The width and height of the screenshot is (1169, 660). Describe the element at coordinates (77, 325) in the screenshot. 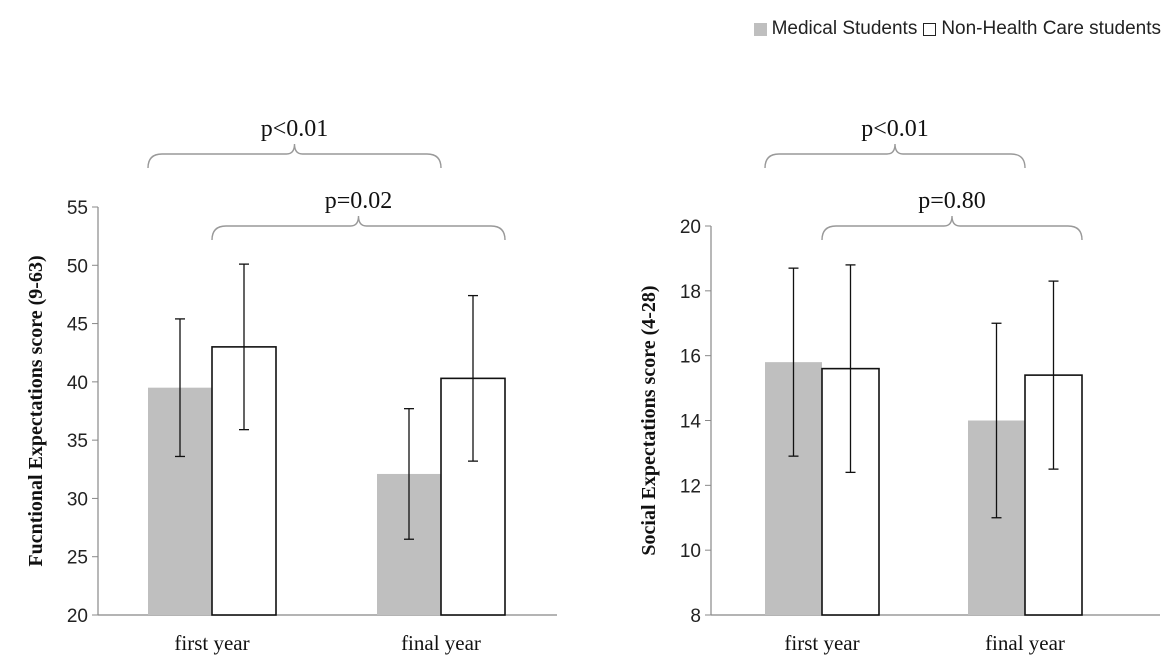

I see `y-tick-label: 45` at that location.